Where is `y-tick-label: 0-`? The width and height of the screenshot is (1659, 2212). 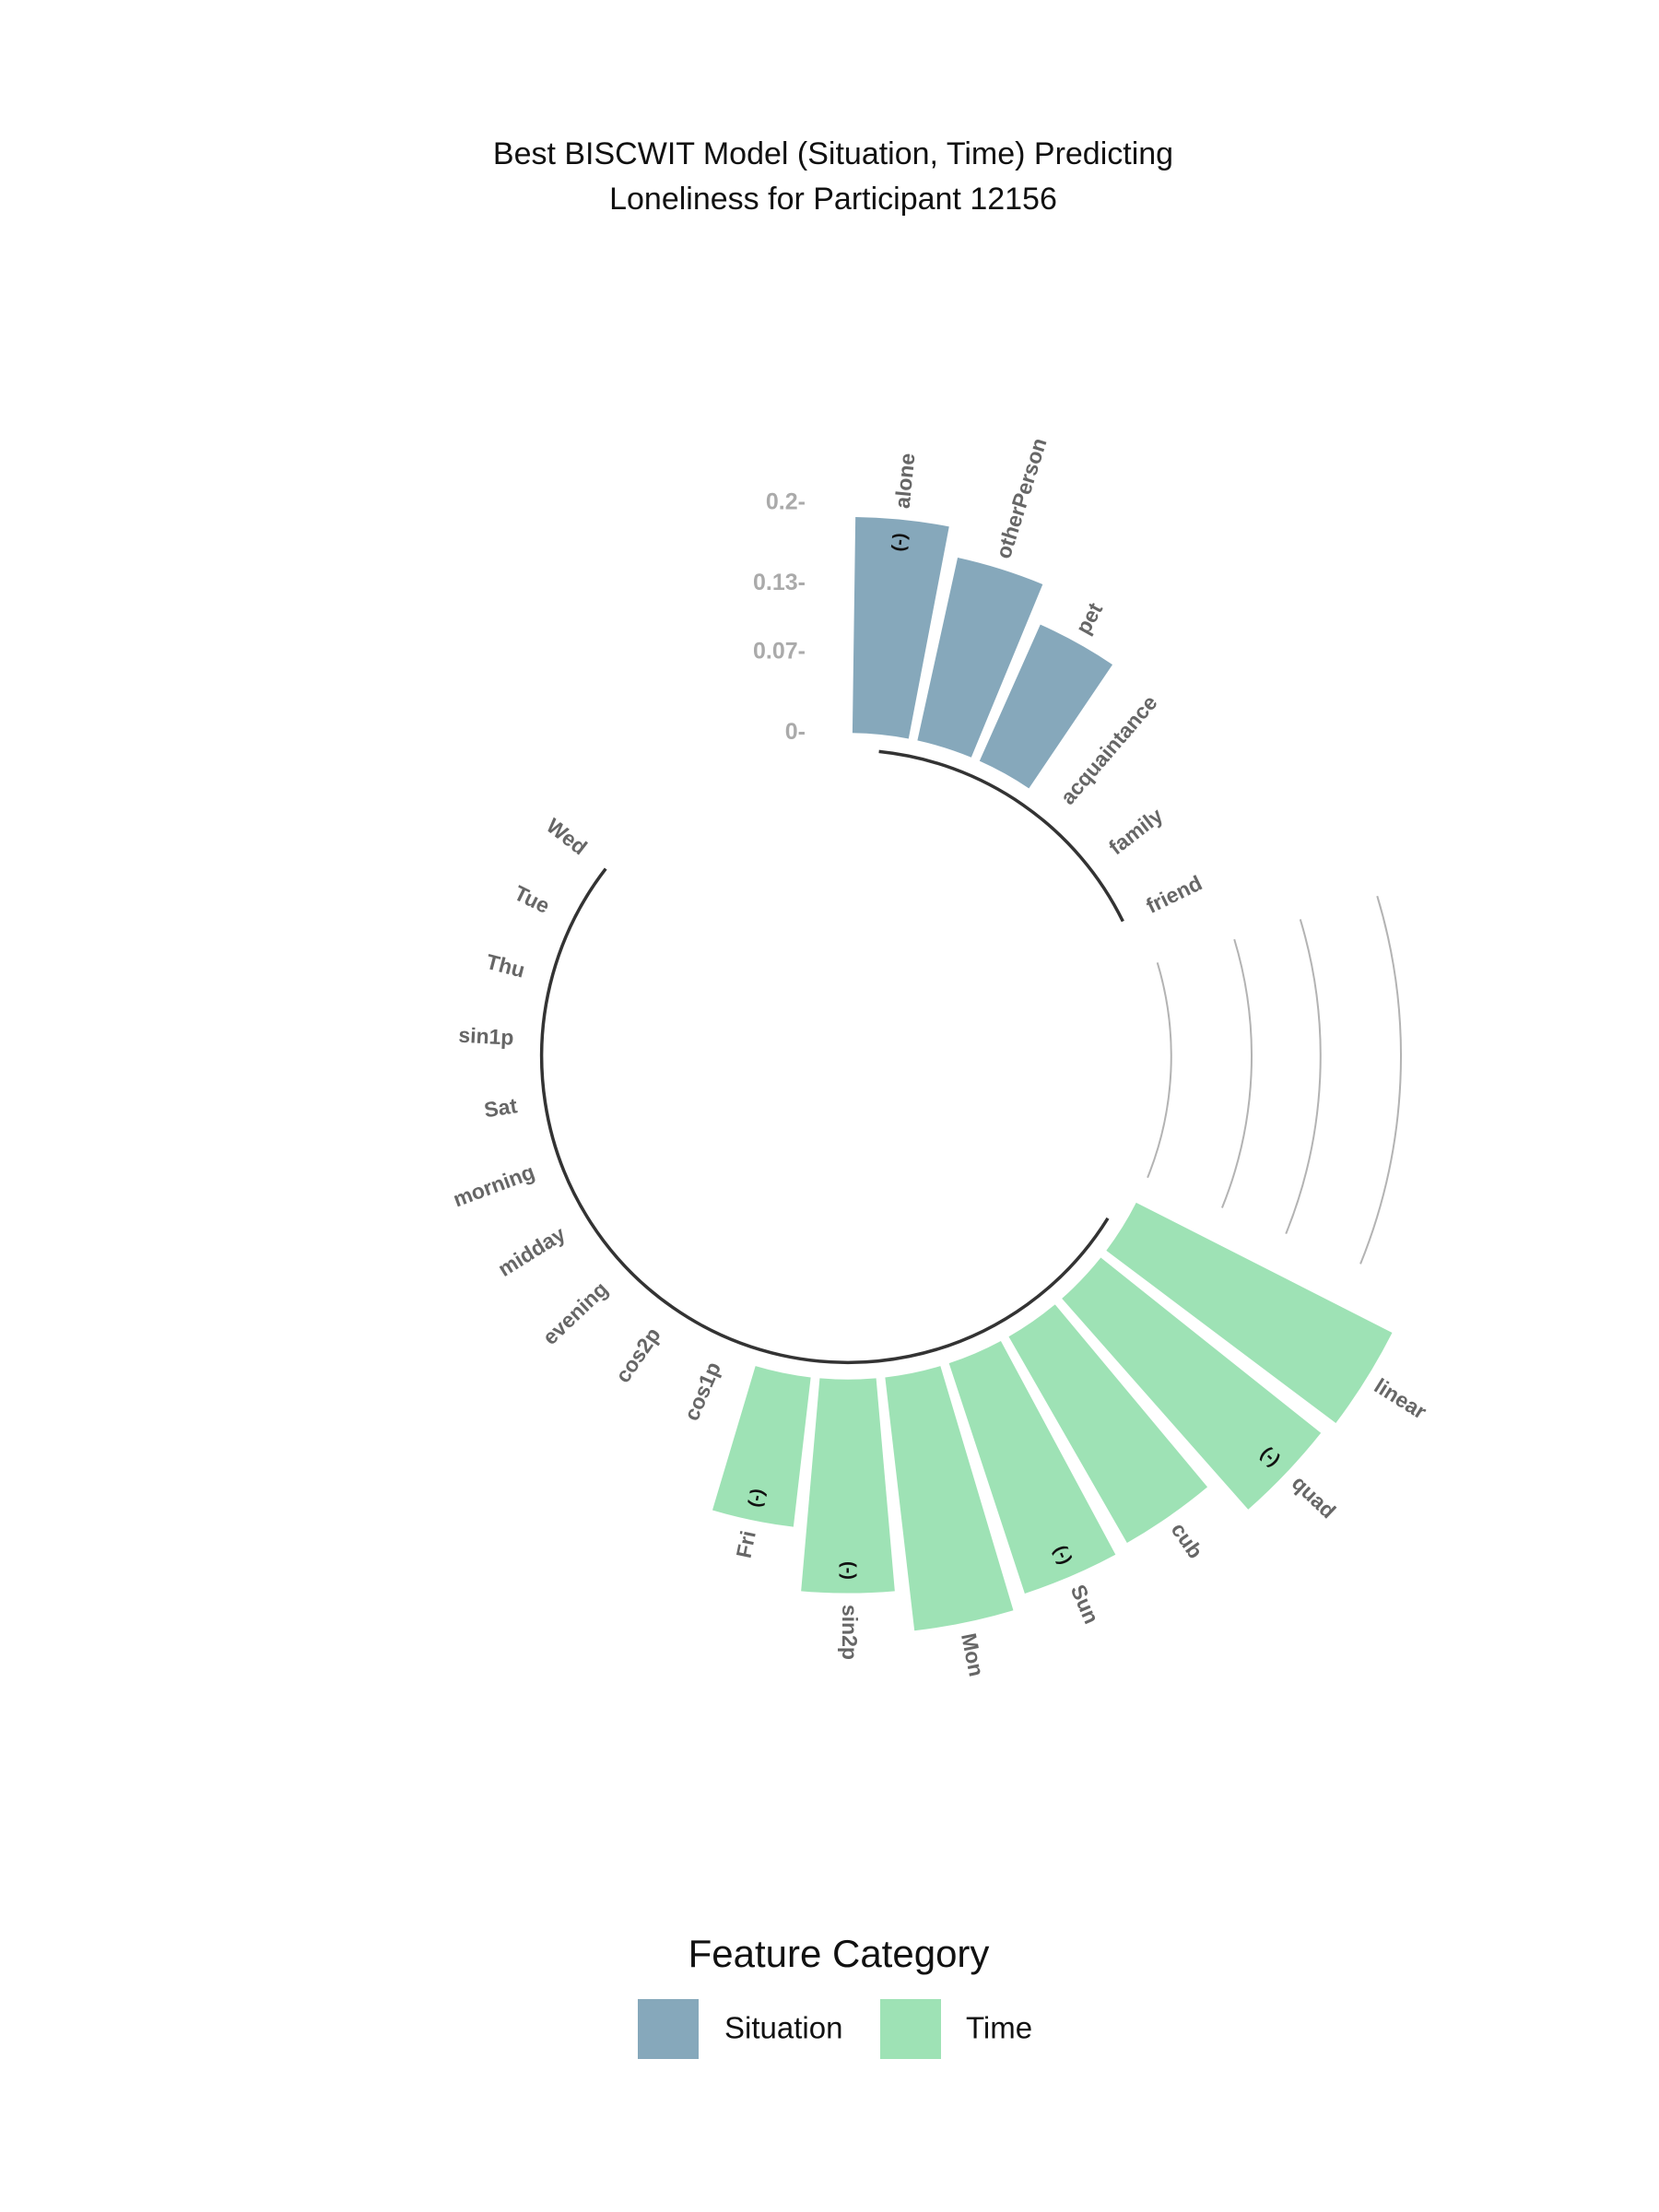 y-tick-label: 0- is located at coordinates (795, 732).